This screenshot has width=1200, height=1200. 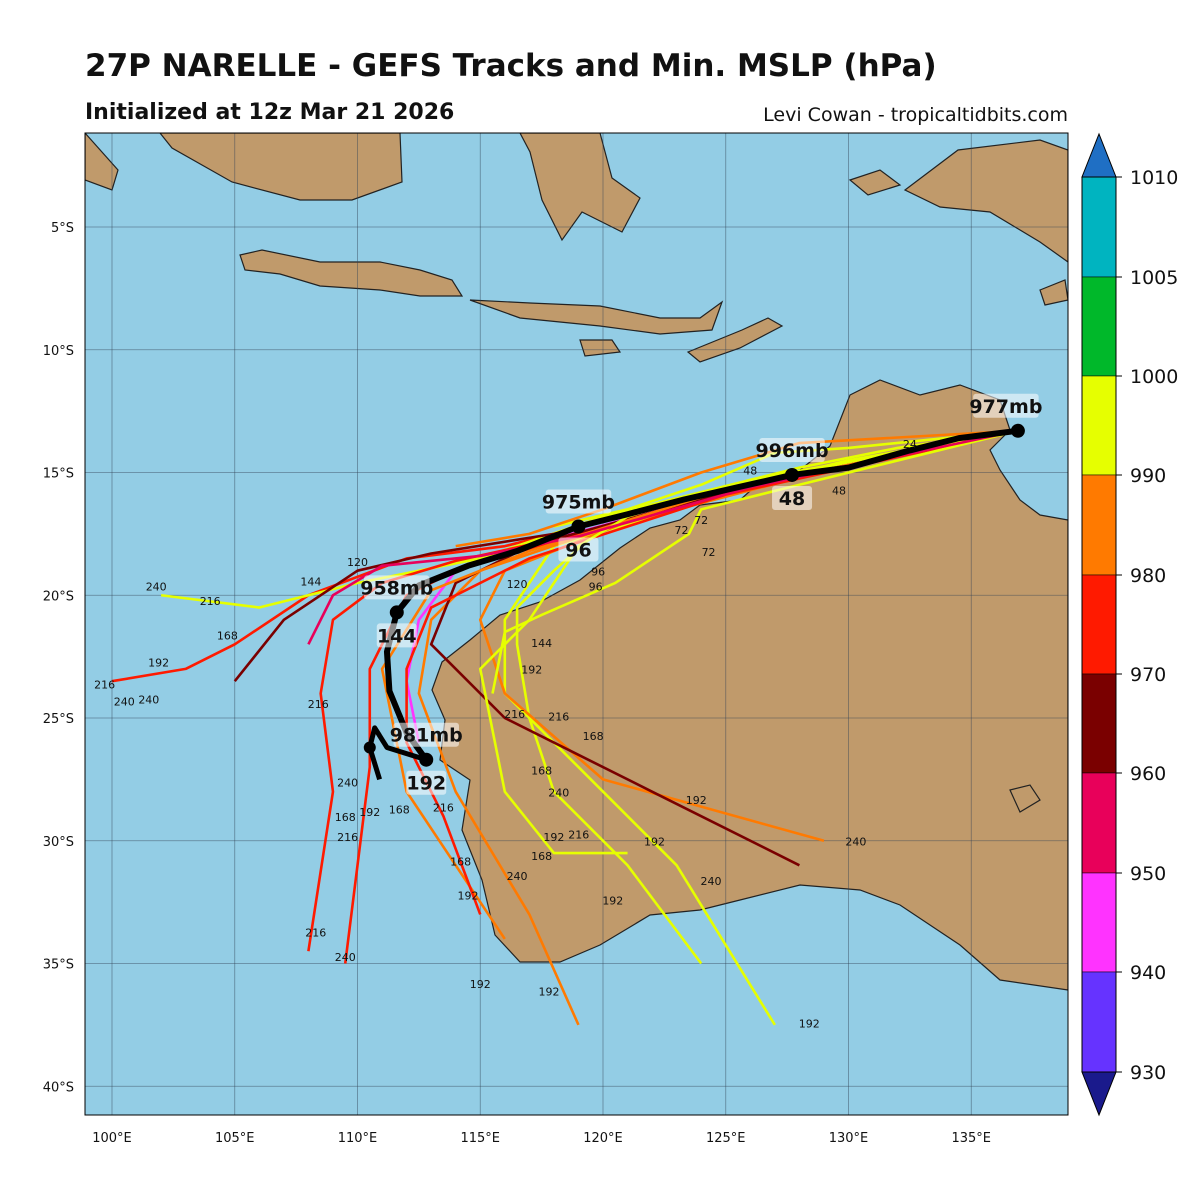 What do you see at coordinates (235, 1138) in the screenshot?
I see `lon-tick-label: 105°E` at bounding box center [235, 1138].